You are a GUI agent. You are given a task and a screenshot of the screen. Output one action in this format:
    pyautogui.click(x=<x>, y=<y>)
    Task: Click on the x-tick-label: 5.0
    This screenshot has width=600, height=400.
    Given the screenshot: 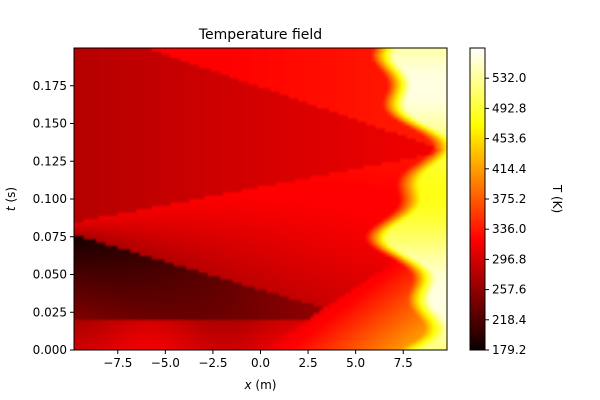 What is the action you would take?
    pyautogui.click(x=355, y=363)
    